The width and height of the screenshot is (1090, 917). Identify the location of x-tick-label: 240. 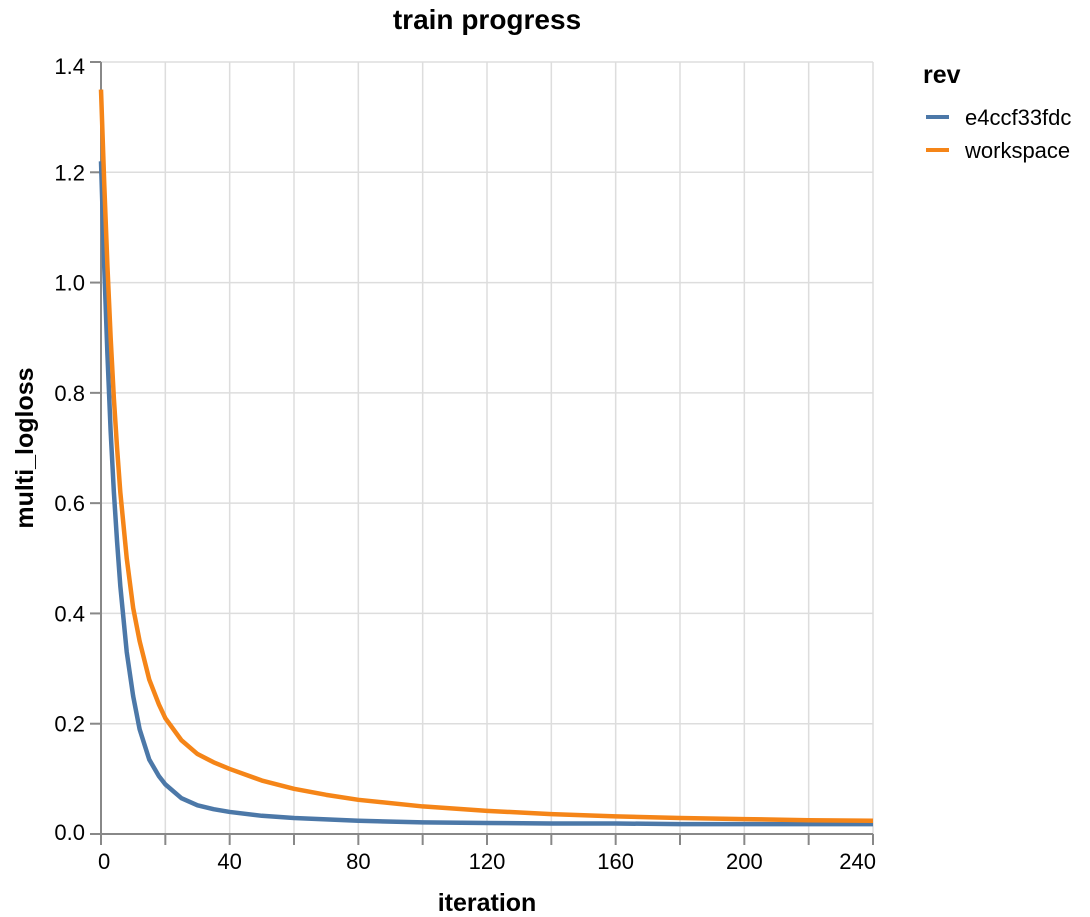
(857, 861).